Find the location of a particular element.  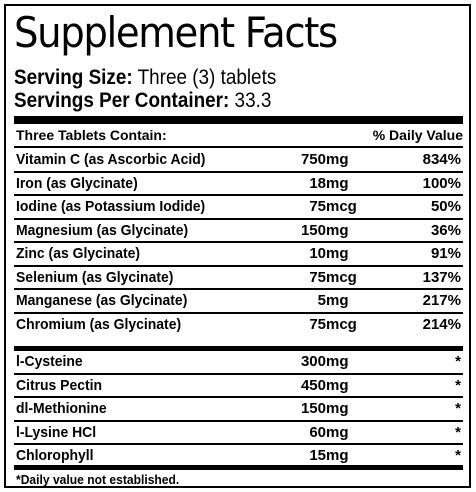

daily-value: 217% is located at coordinates (441, 300).